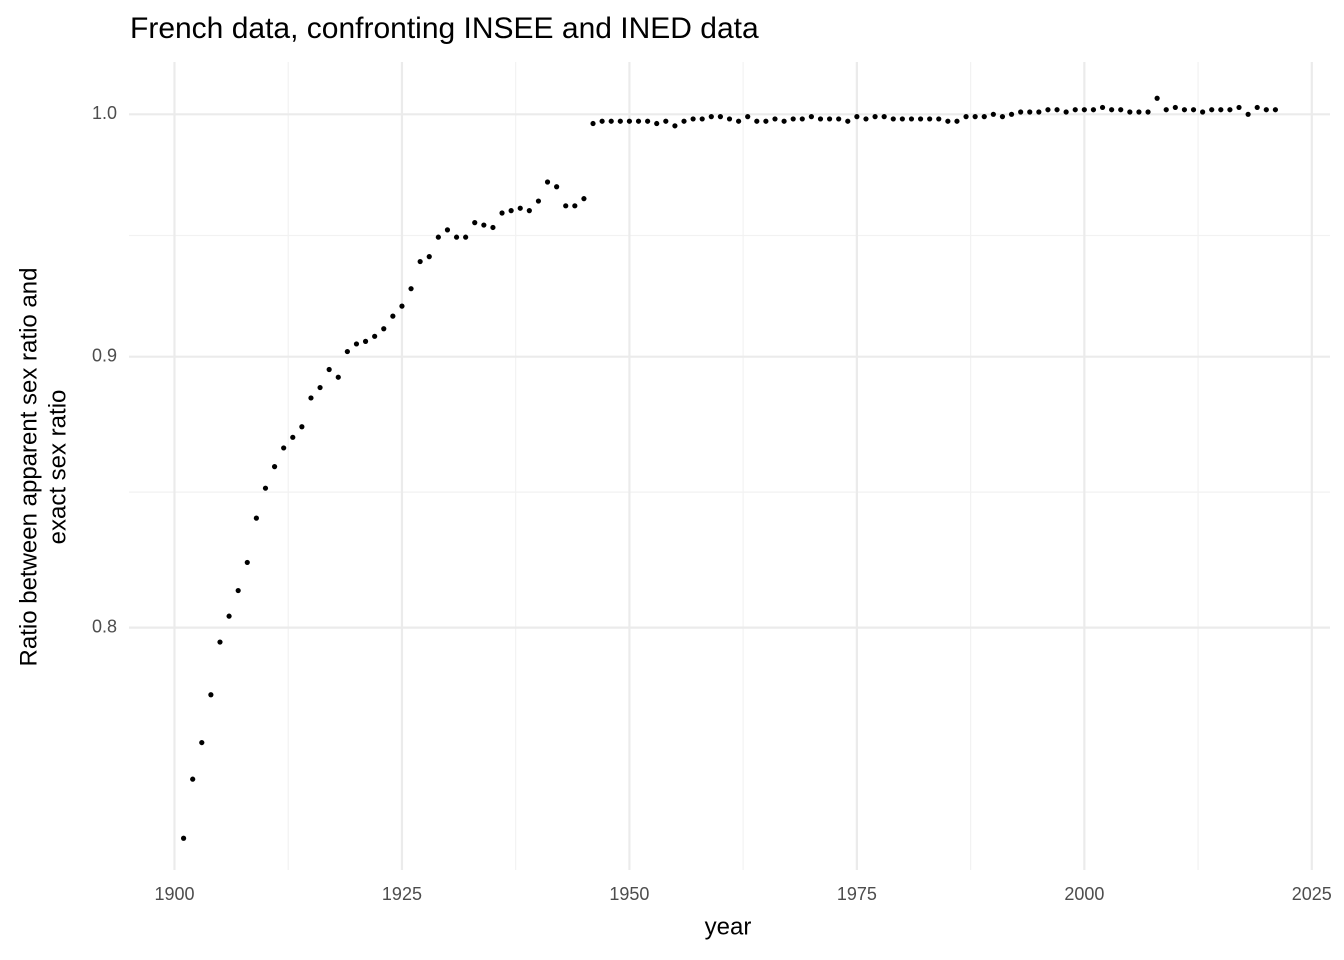 The image size is (1344, 960). I want to click on y-tick-label: 1.0, so click(104, 113).